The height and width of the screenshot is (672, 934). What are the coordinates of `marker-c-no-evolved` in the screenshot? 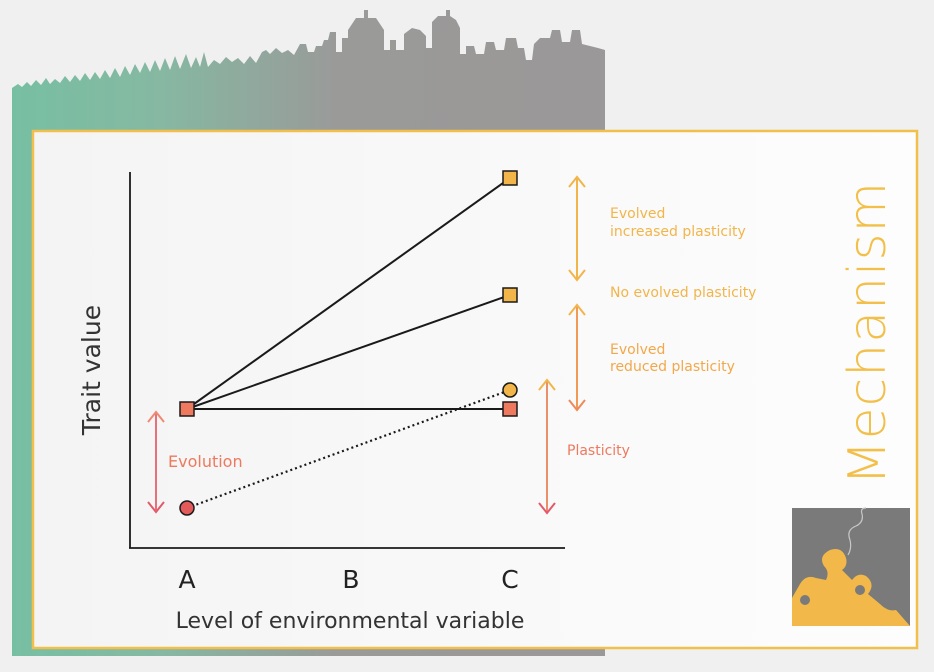 It's located at (510, 295).